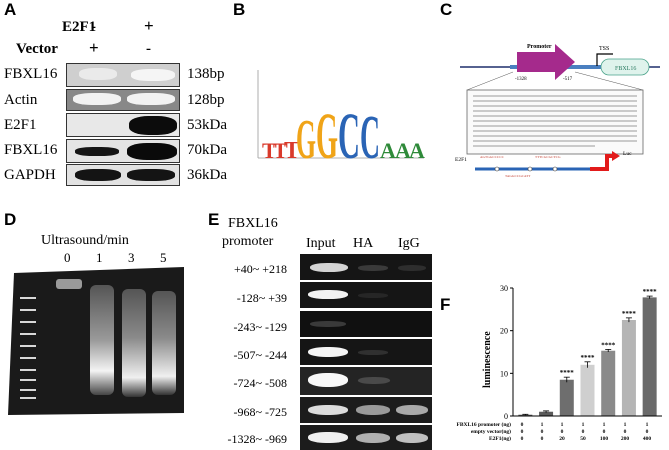 The width and height of the screenshot is (669, 450). I want to click on zoom-line-right, so click(609, 81).